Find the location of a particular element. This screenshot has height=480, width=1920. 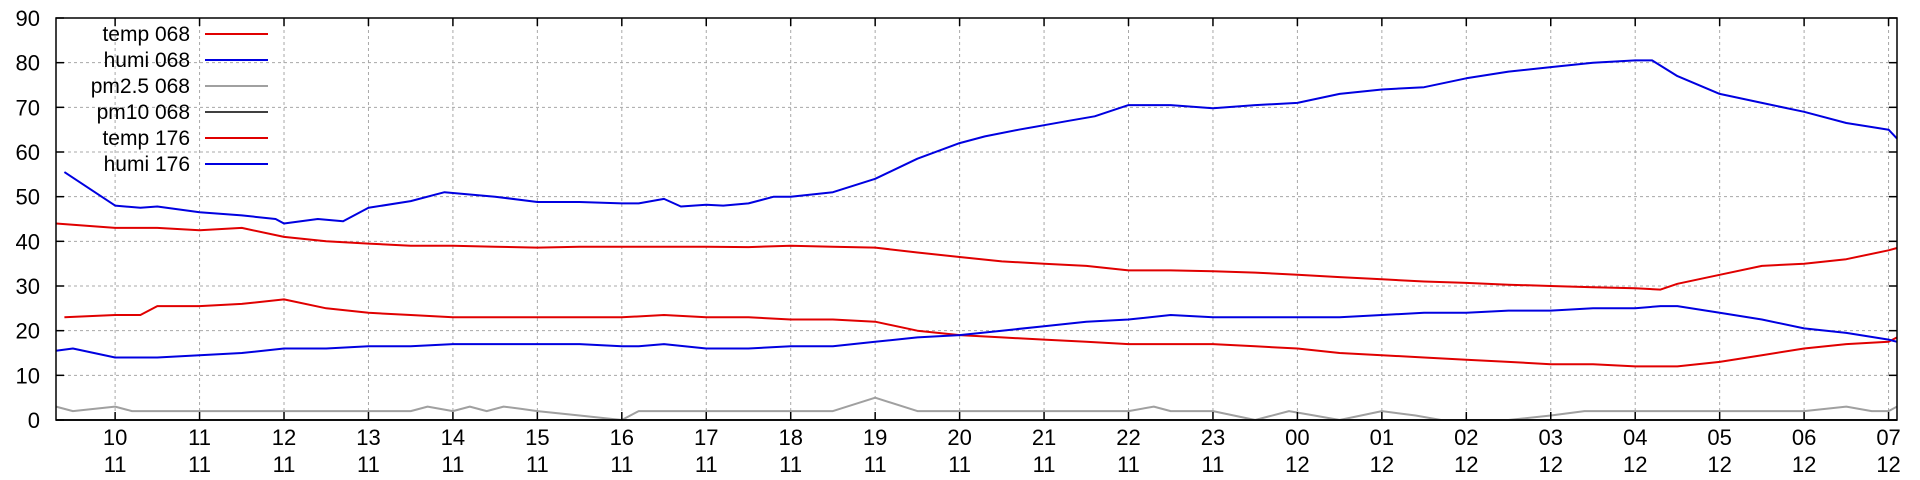

x-tick-day-label: 01 is located at coordinates (1382, 437).